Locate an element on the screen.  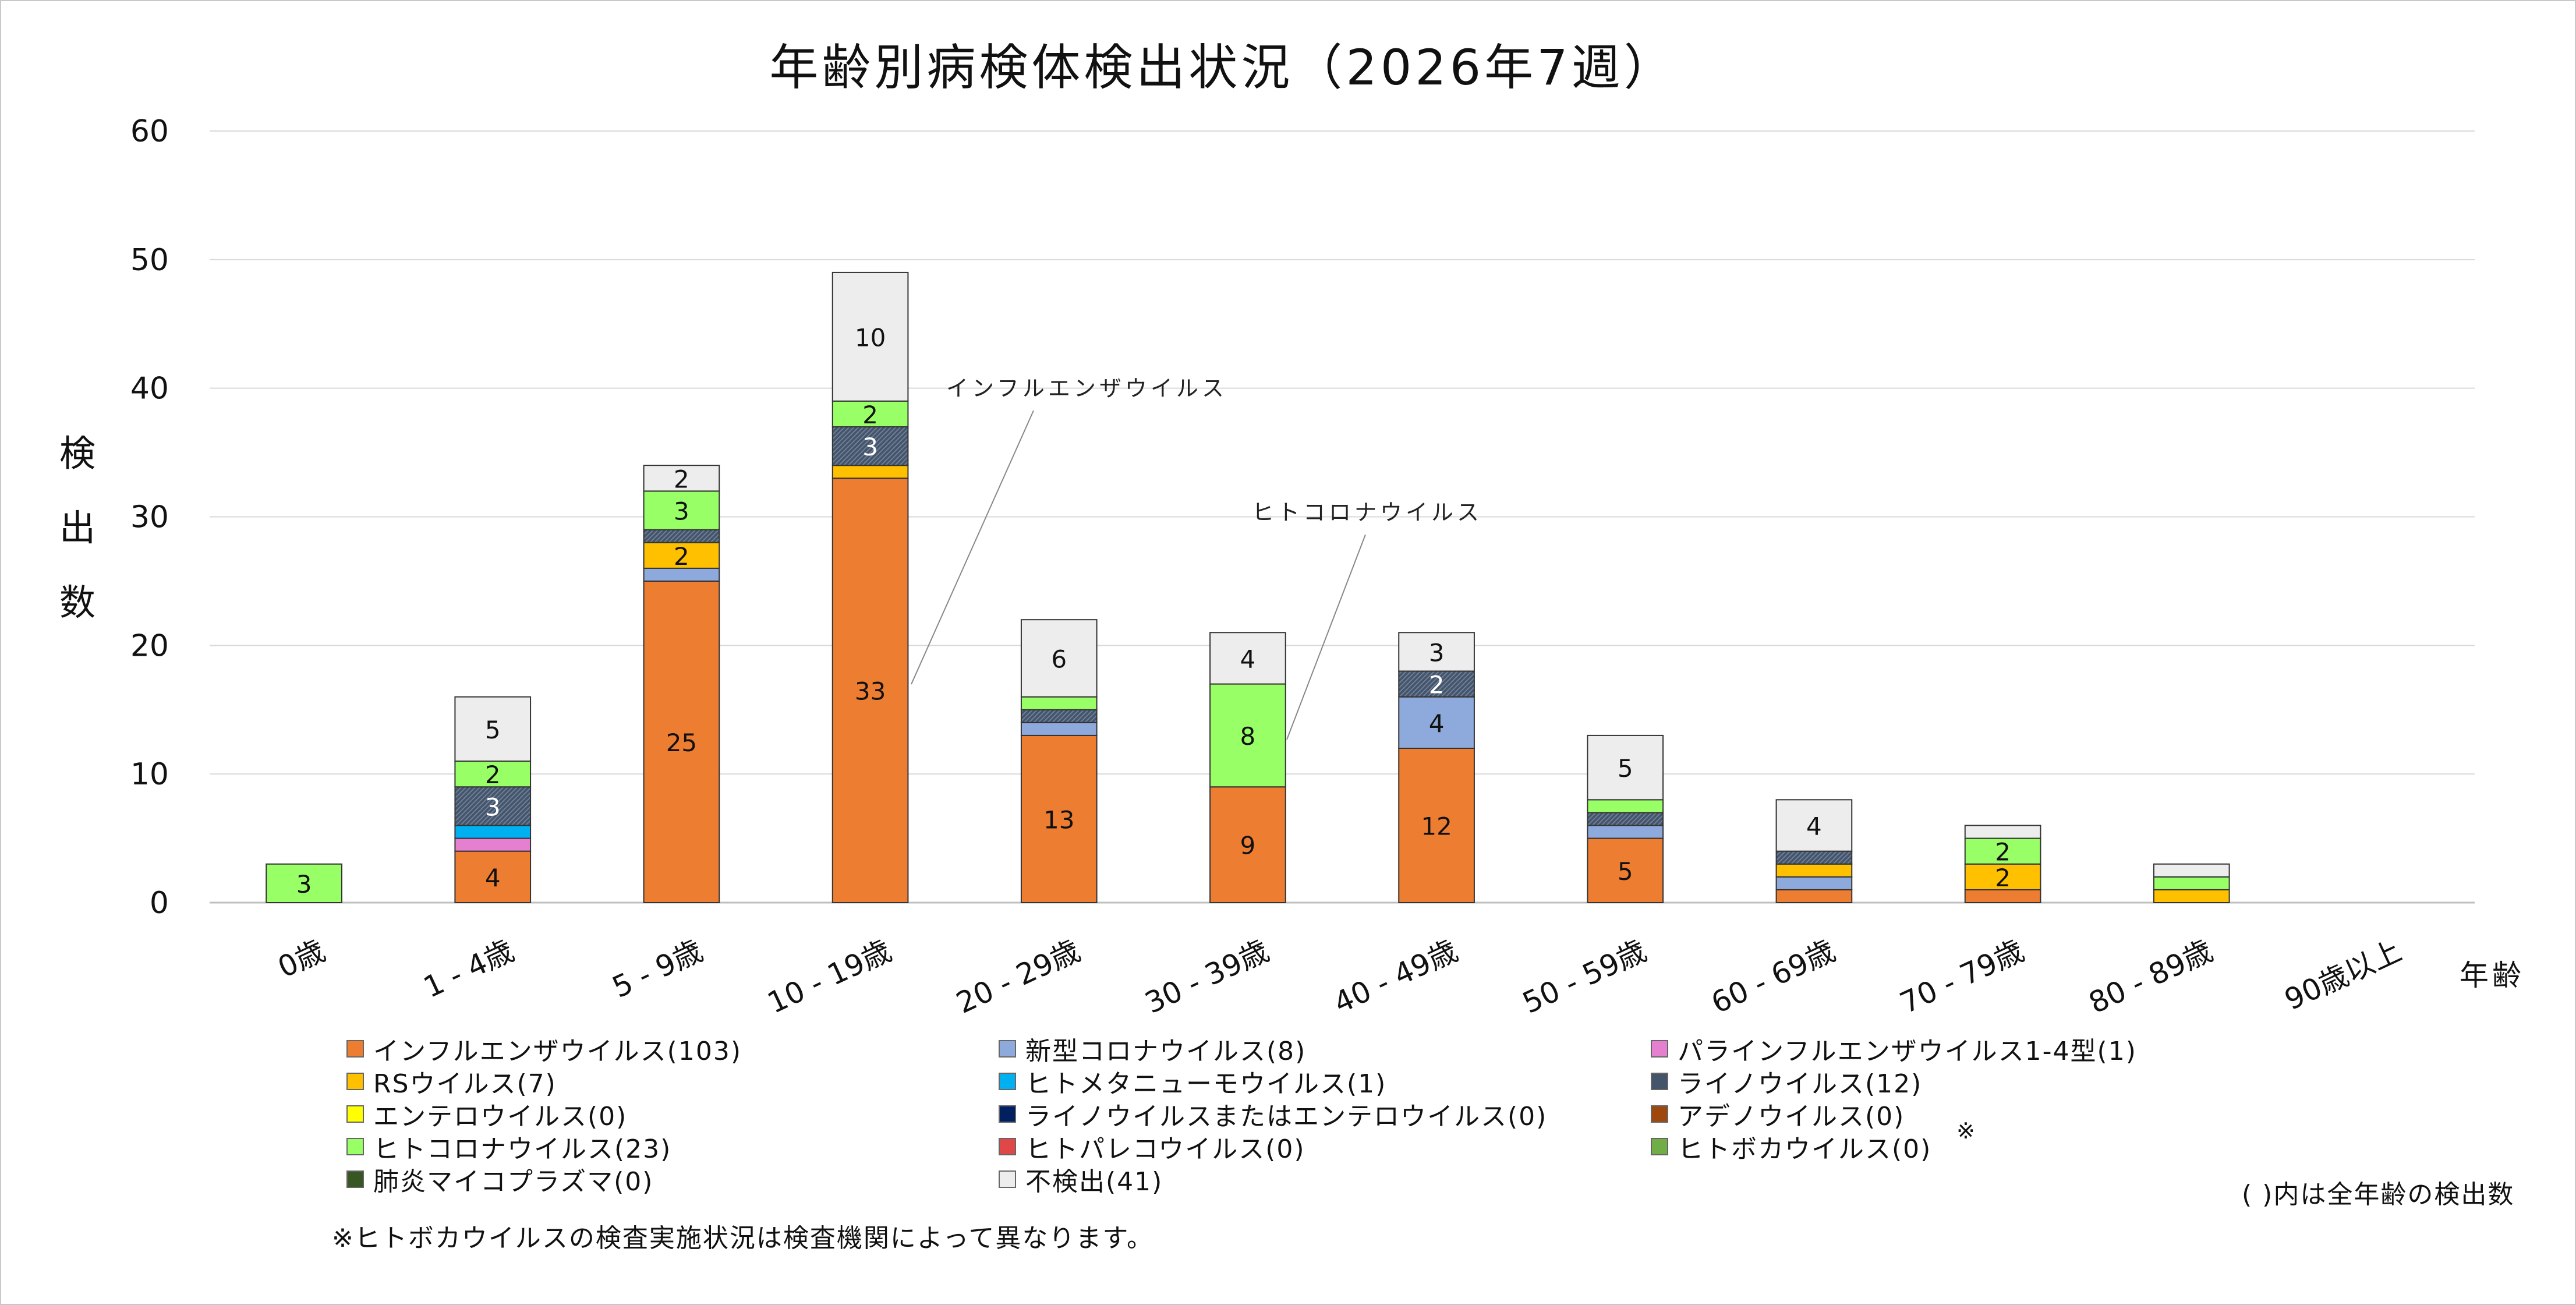
legend-label: 新型コロナウイルス(8) is located at coordinates (1166, 1051).